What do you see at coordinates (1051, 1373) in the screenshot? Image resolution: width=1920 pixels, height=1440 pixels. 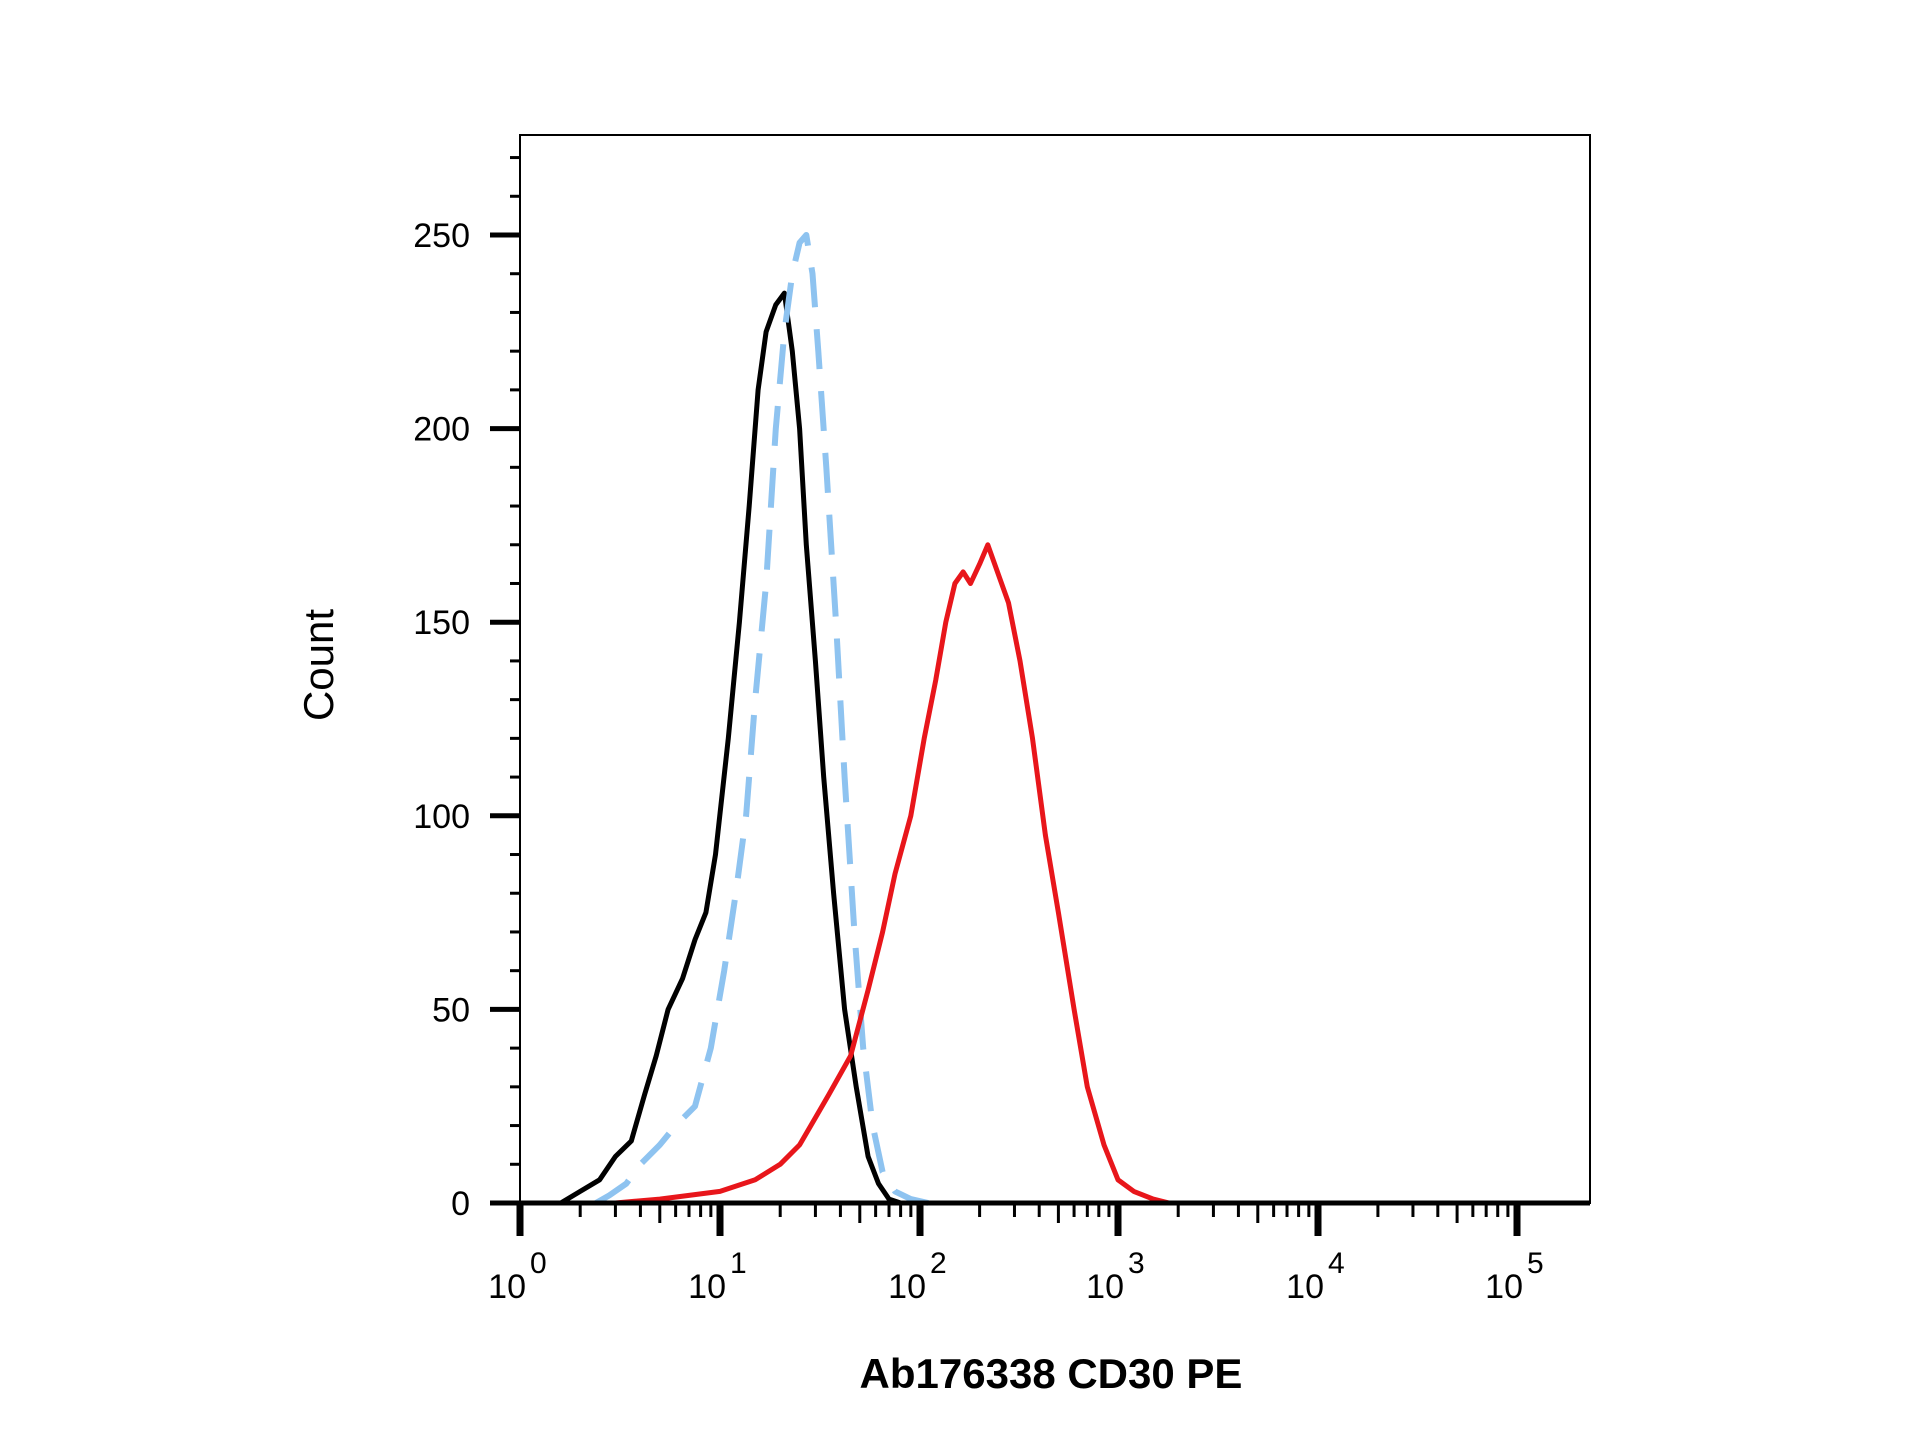 I see `x-axis-title: Ab176338 CD30 PE` at bounding box center [1051, 1373].